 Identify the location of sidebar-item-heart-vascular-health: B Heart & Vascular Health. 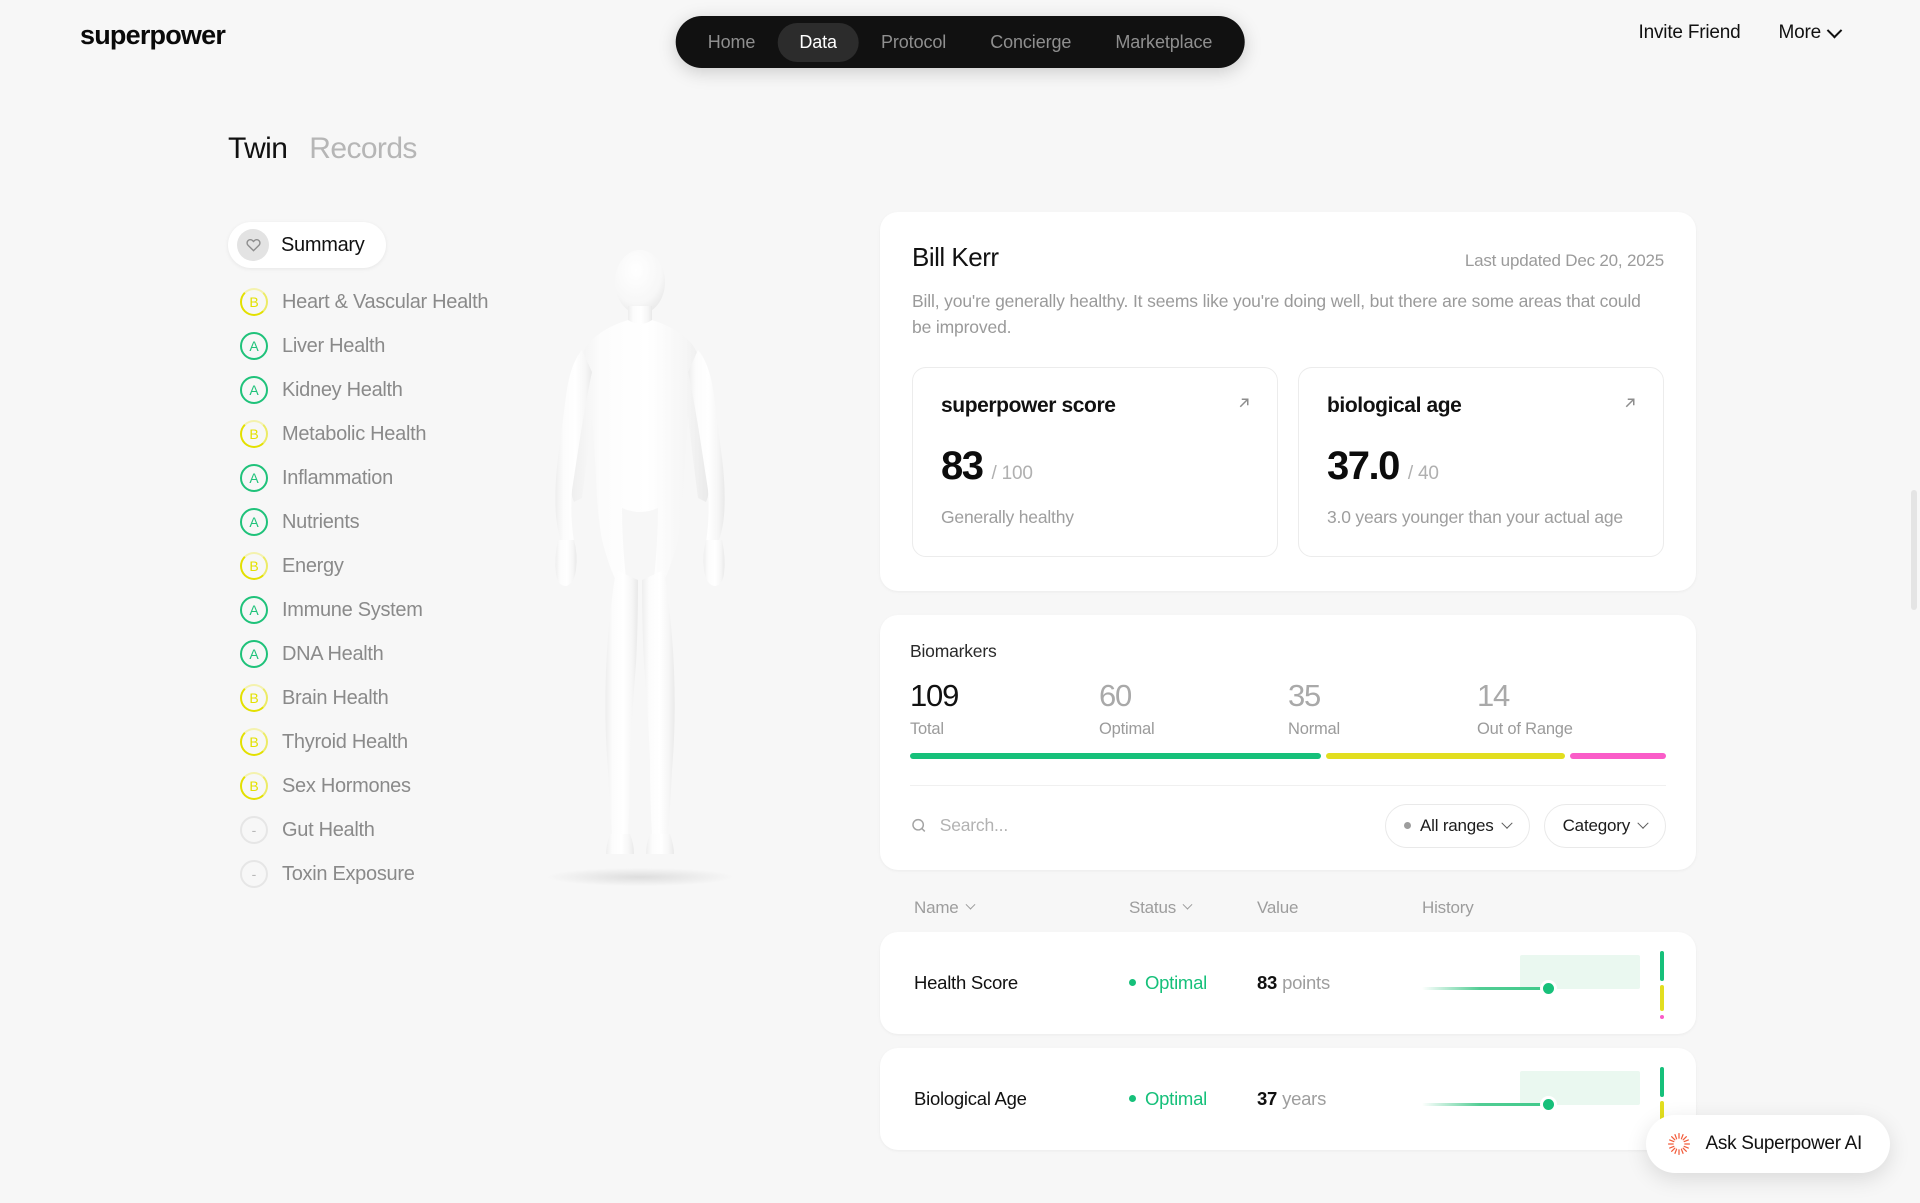
(438, 302).